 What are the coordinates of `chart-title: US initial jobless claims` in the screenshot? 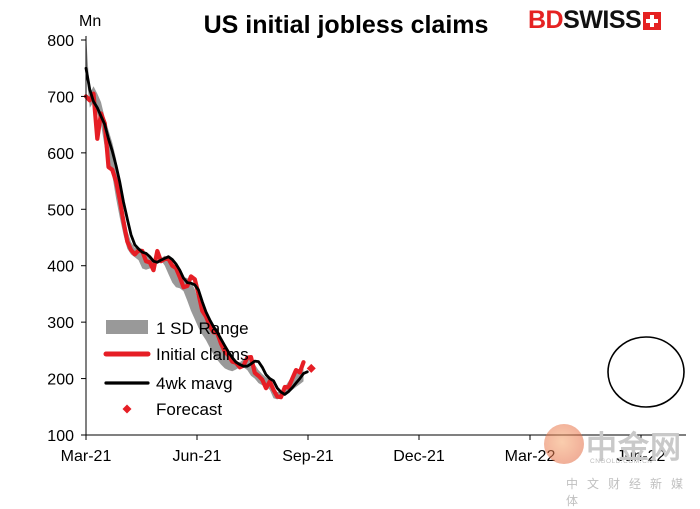 It's located at (346, 25).